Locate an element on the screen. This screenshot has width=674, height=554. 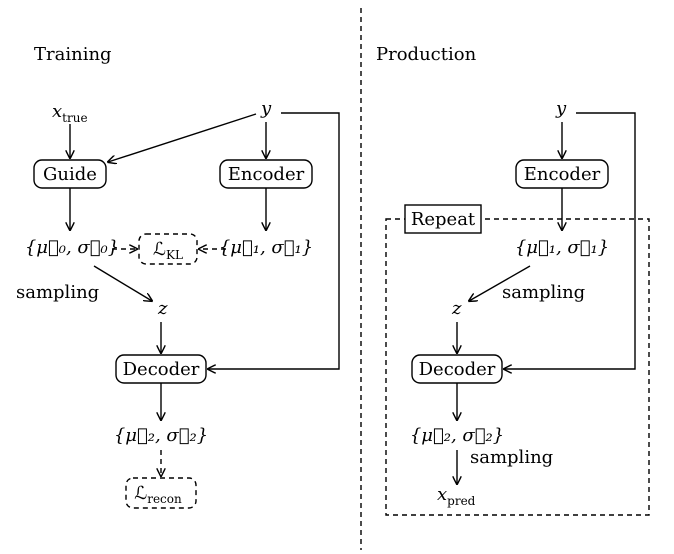
params0-node: {μ⃗₀, σ⃗₀} is located at coordinates (72, 247).